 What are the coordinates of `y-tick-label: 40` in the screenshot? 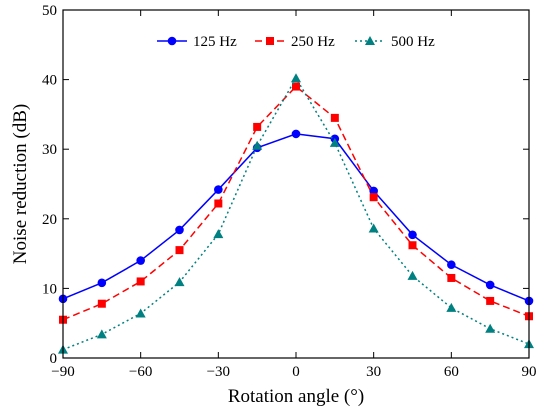 It's located at (49, 81).